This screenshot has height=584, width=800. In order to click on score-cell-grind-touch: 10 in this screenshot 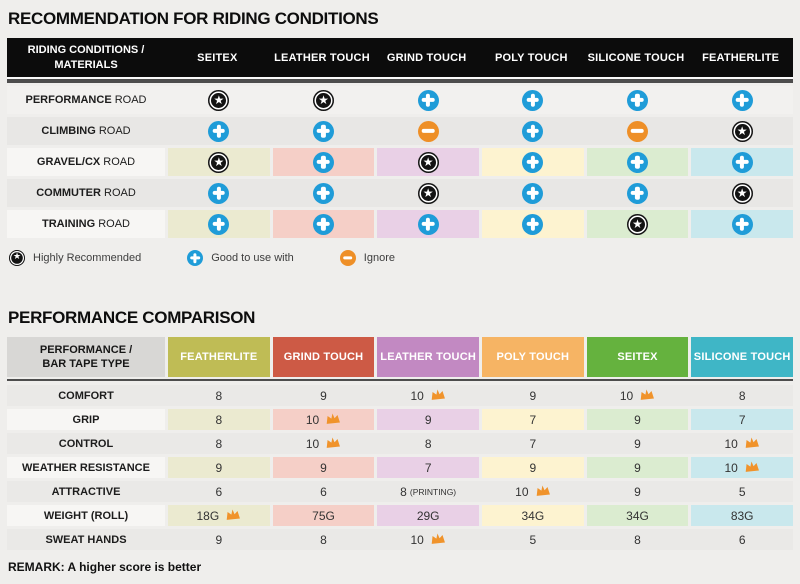, I will do `click(323, 419)`.